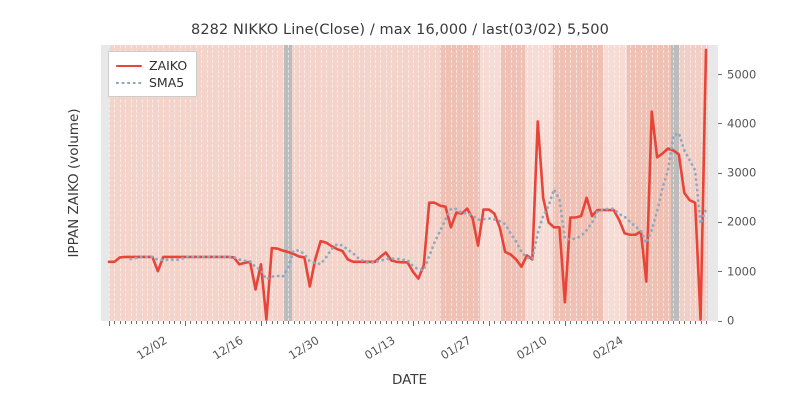  Describe the element at coordinates (105, 183) in the screenshot. I see `background-band-gap` at that location.